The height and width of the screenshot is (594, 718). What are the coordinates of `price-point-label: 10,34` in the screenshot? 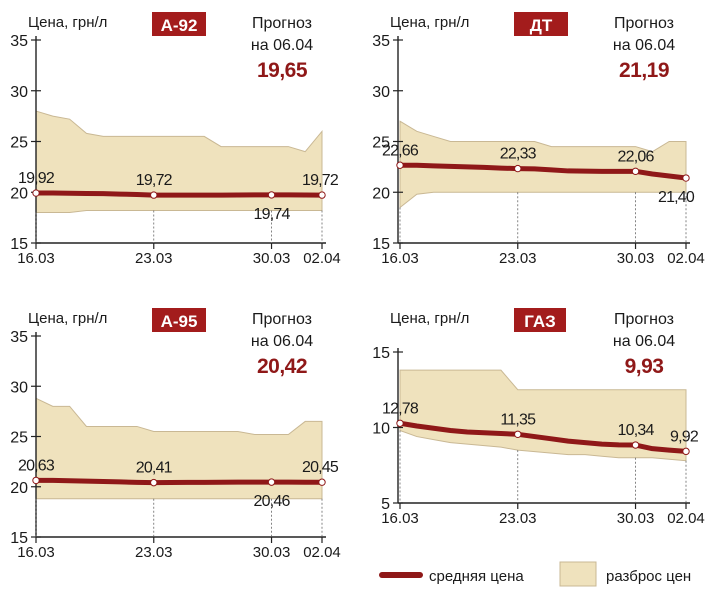 It's located at (636, 430).